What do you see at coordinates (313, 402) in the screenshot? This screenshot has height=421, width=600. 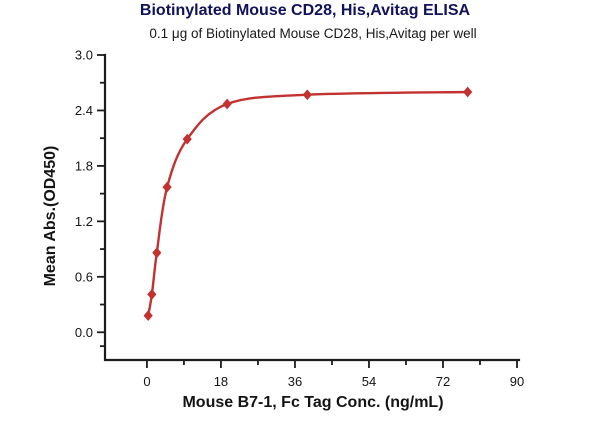 I see `x-axis-title: Mouse B7-1, Fc Tag Conc. (ng/mL)` at bounding box center [313, 402].